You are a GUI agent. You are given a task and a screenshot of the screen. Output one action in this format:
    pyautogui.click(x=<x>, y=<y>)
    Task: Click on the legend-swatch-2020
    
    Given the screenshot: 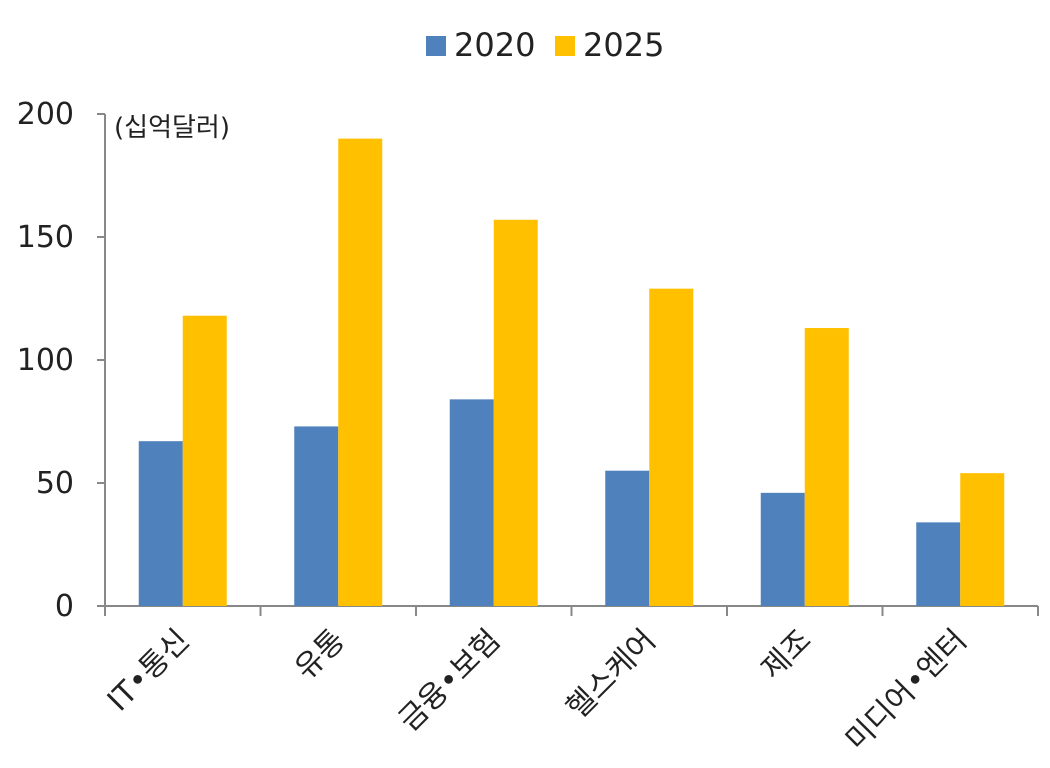 What is the action you would take?
    pyautogui.click(x=436, y=46)
    